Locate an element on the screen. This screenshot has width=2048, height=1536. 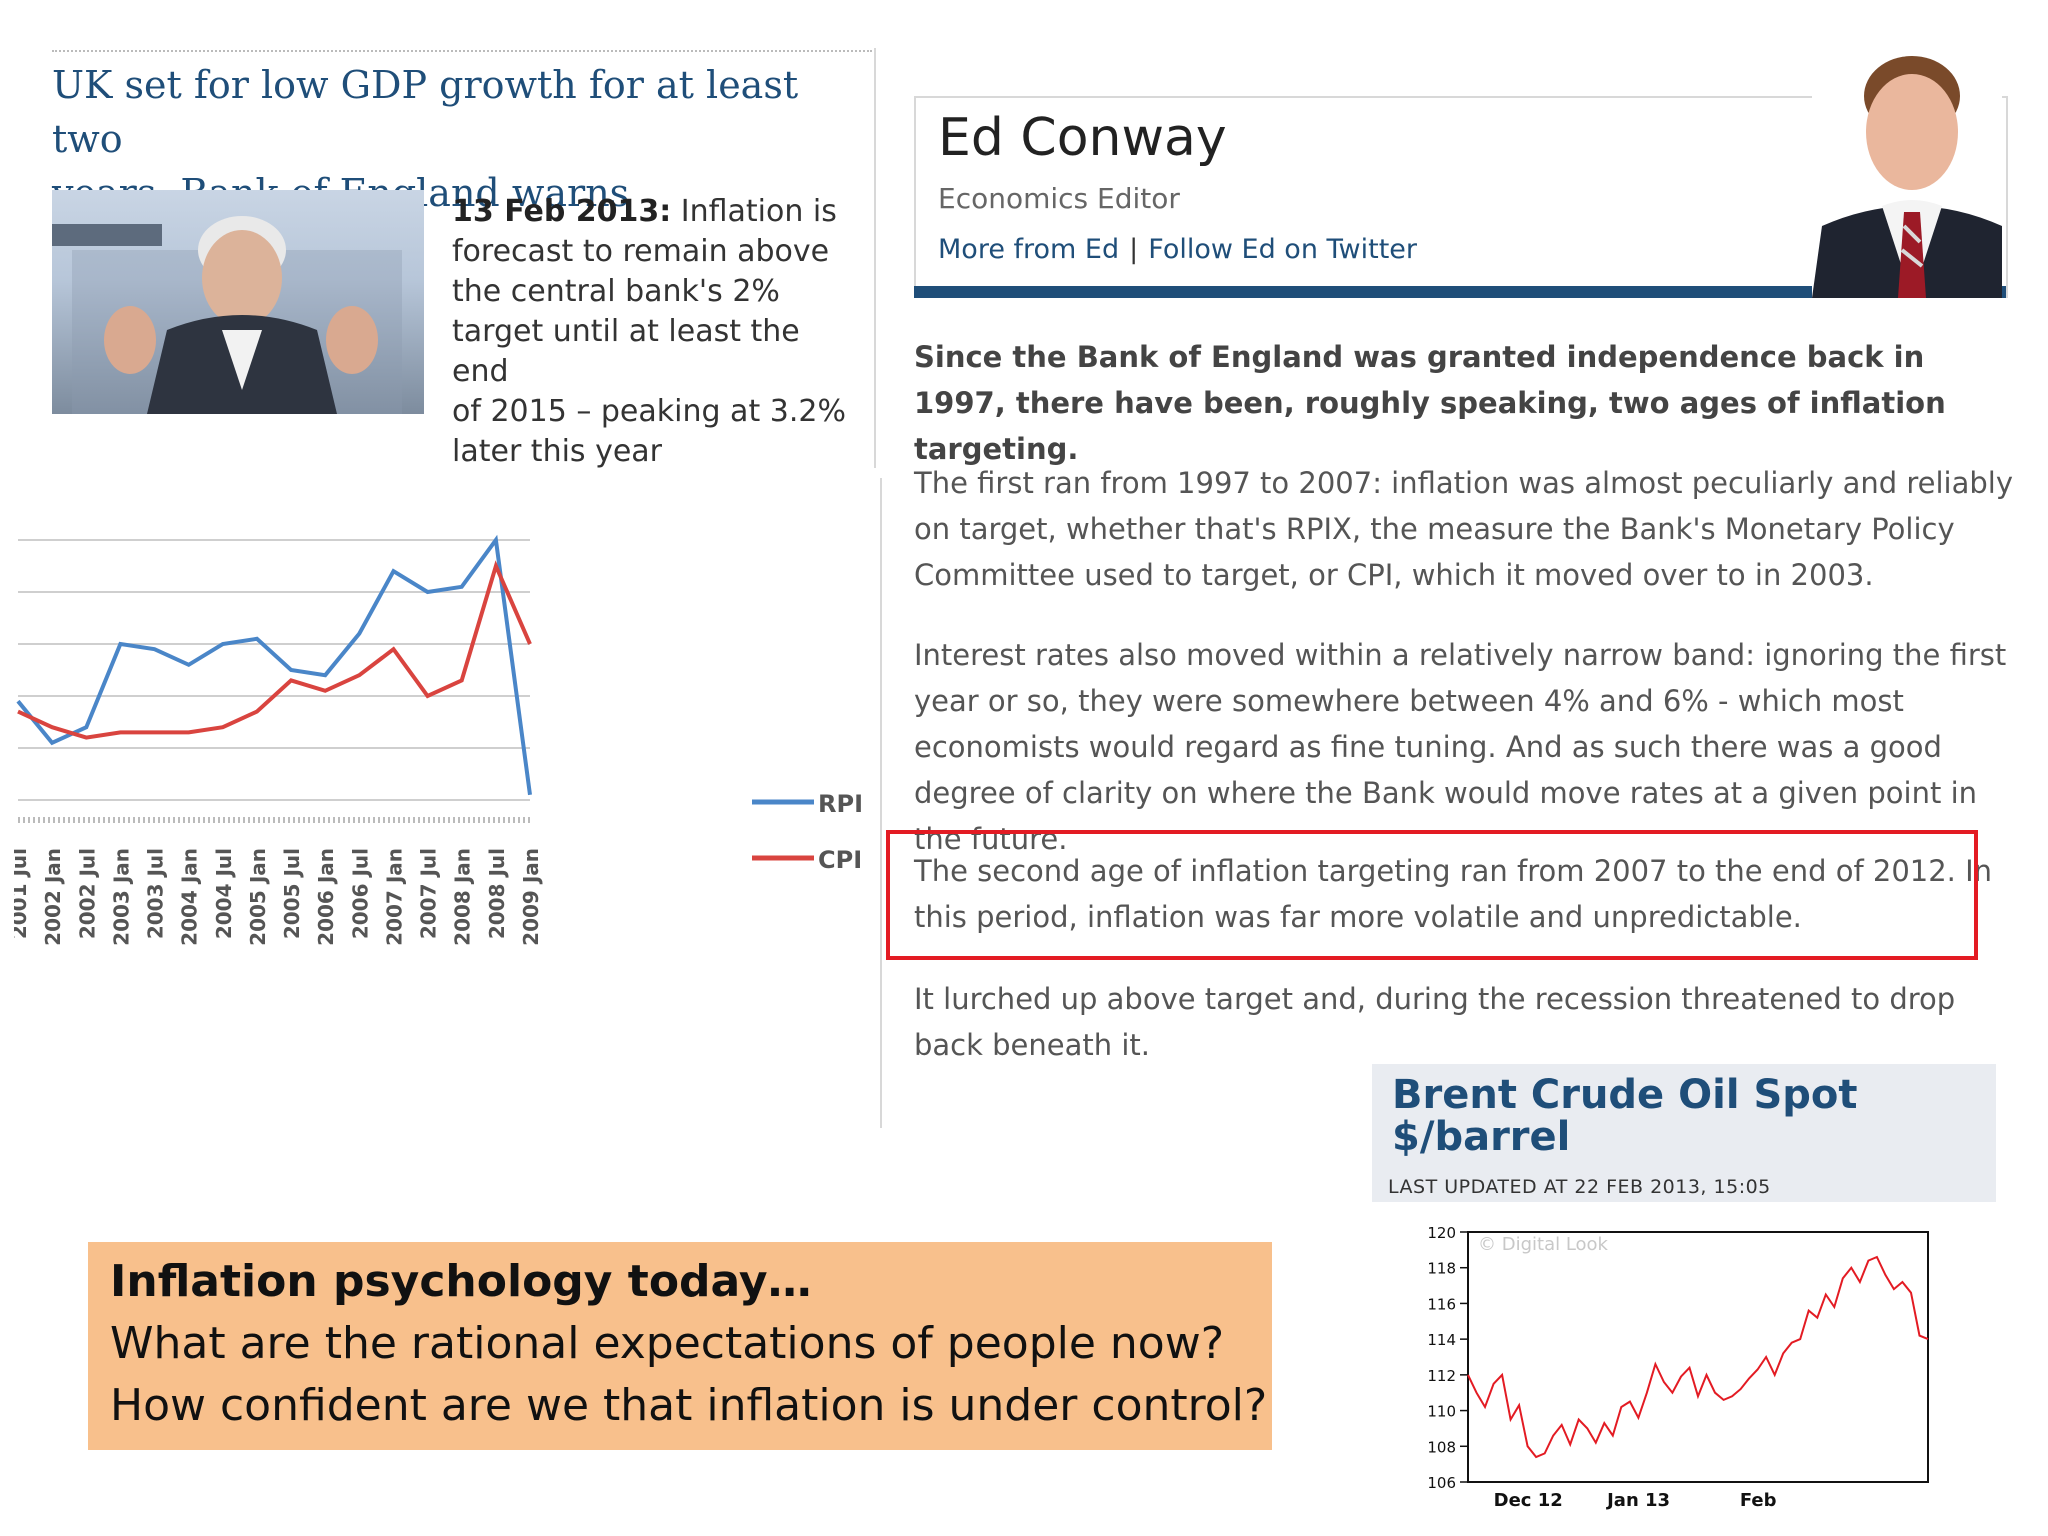
legend-rpi-label: RPI is located at coordinates (840, 804).